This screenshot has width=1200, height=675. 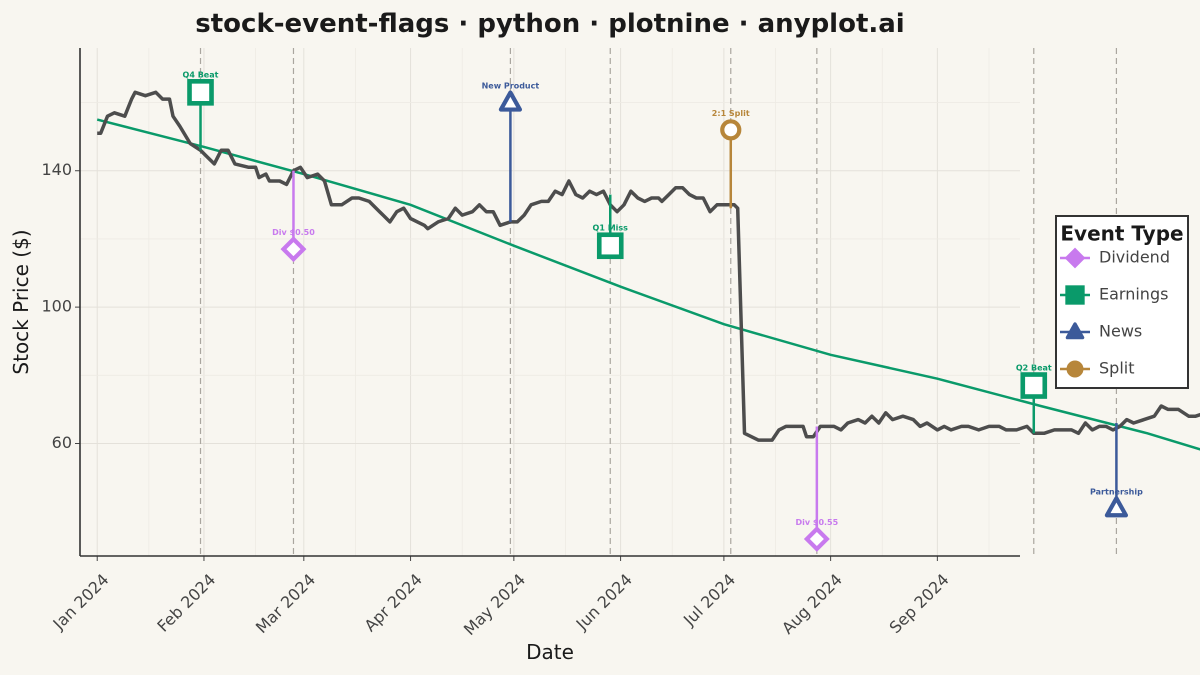 What do you see at coordinates (511, 86) in the screenshot?
I see `event-label: New Product` at bounding box center [511, 86].